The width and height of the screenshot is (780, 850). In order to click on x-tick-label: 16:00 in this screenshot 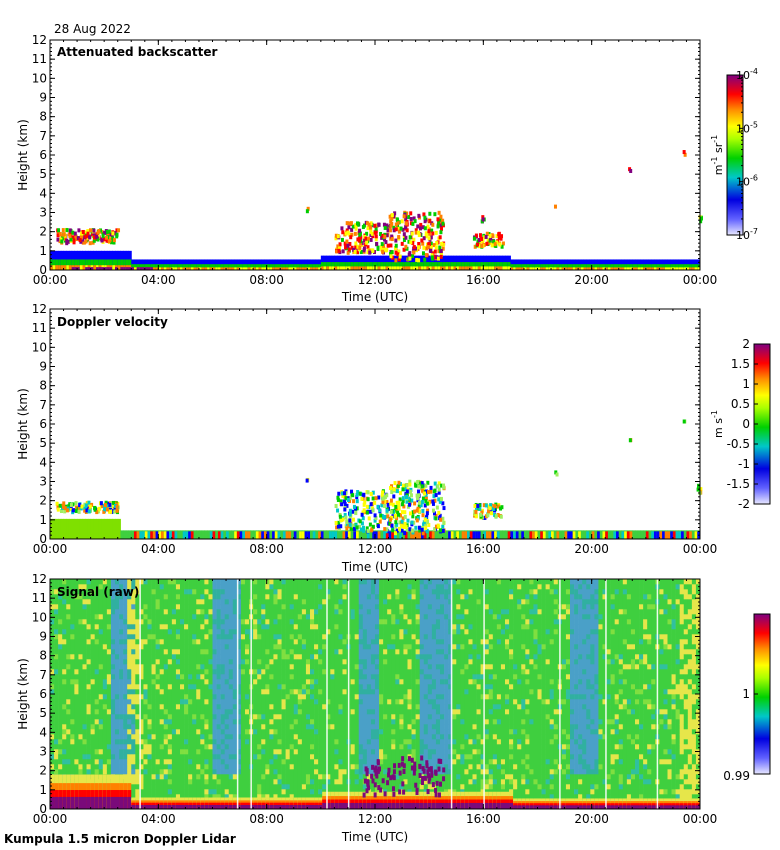, I will do `click(483, 280)`.